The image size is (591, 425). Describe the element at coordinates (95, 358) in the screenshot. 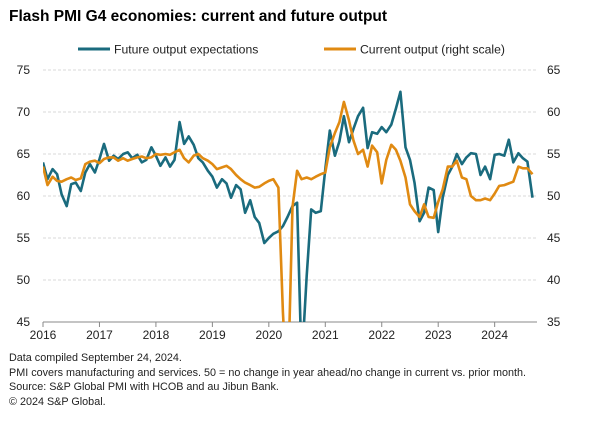

I see `note-date: Data compiled September 24, 2024.` at that location.